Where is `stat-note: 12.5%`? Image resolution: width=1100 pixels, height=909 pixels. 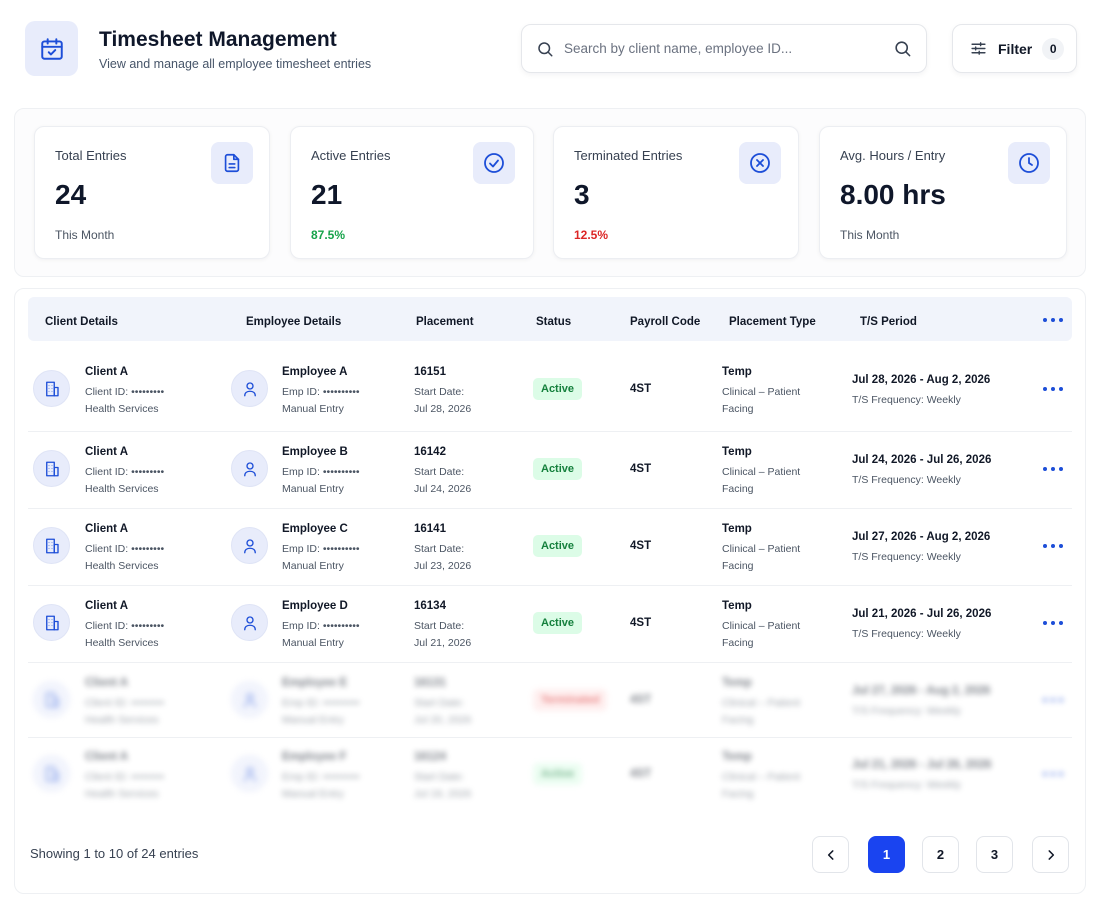
stat-note: 12.5% is located at coordinates (591, 235).